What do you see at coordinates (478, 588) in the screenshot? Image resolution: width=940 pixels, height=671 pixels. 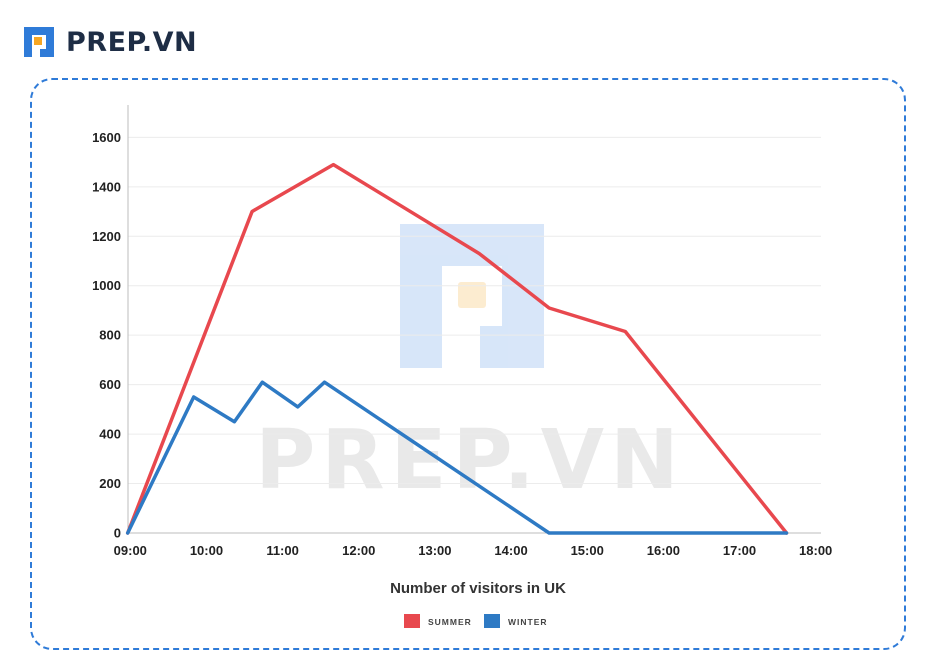 I see `x-axis-title: Number of visitors in UK` at bounding box center [478, 588].